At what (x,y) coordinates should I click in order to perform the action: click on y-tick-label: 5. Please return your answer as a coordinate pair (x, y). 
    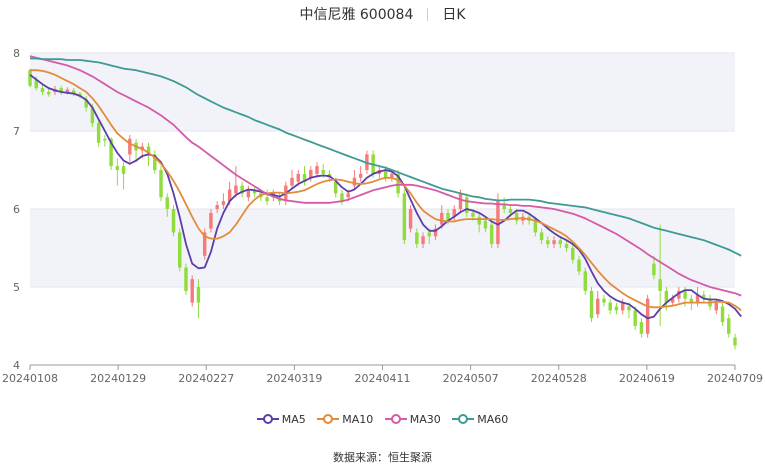
    Looking at the image, I should click on (16, 287).